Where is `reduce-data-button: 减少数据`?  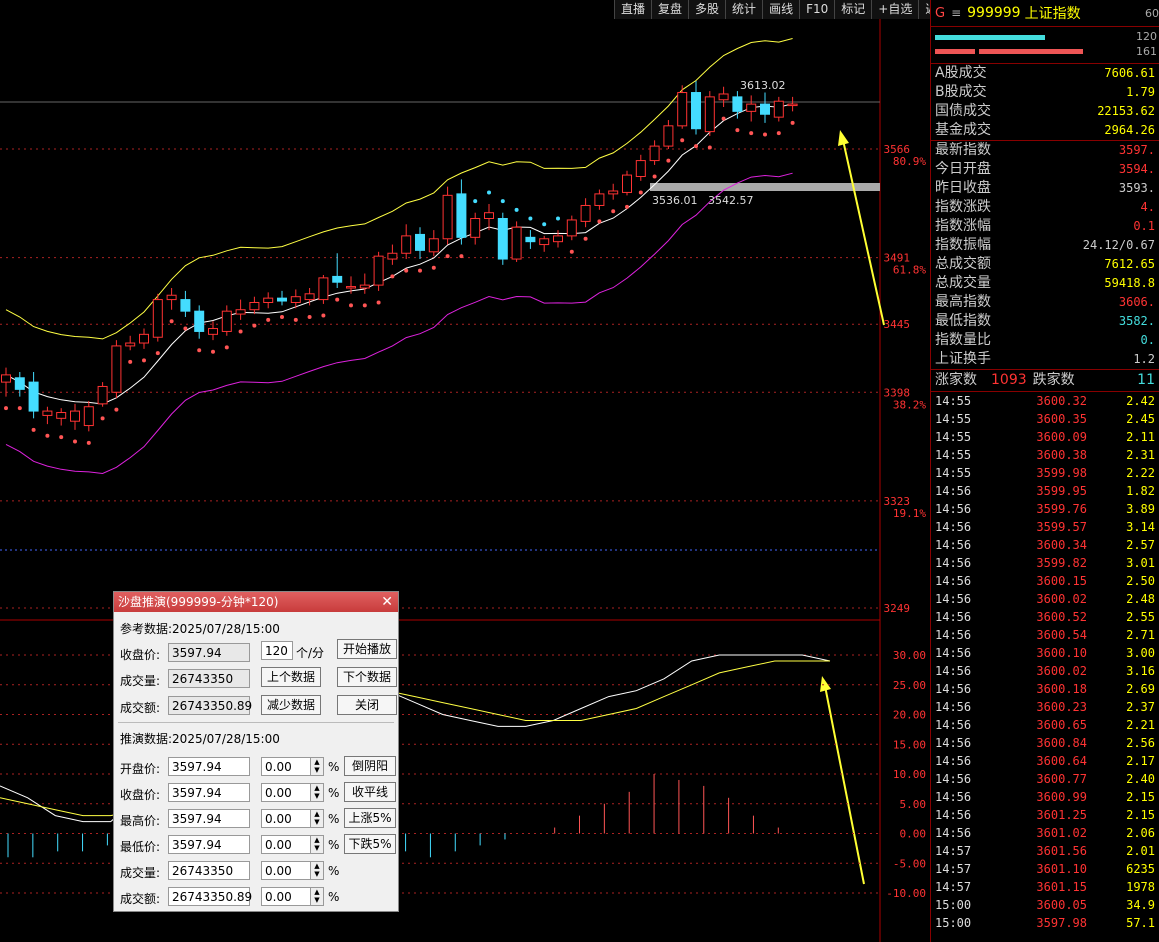 reduce-data-button: 减少数据 is located at coordinates (291, 705).